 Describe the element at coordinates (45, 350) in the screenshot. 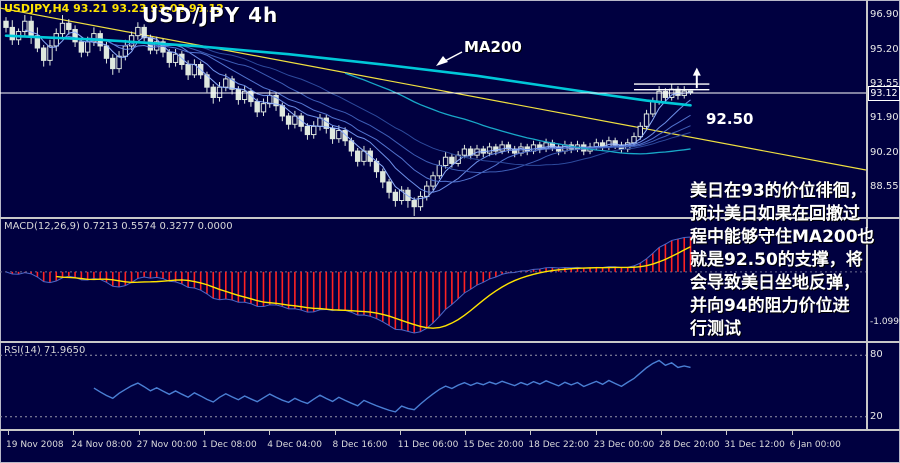

I see `rsi-indicator-label: RSI(14) 71.9650` at that location.